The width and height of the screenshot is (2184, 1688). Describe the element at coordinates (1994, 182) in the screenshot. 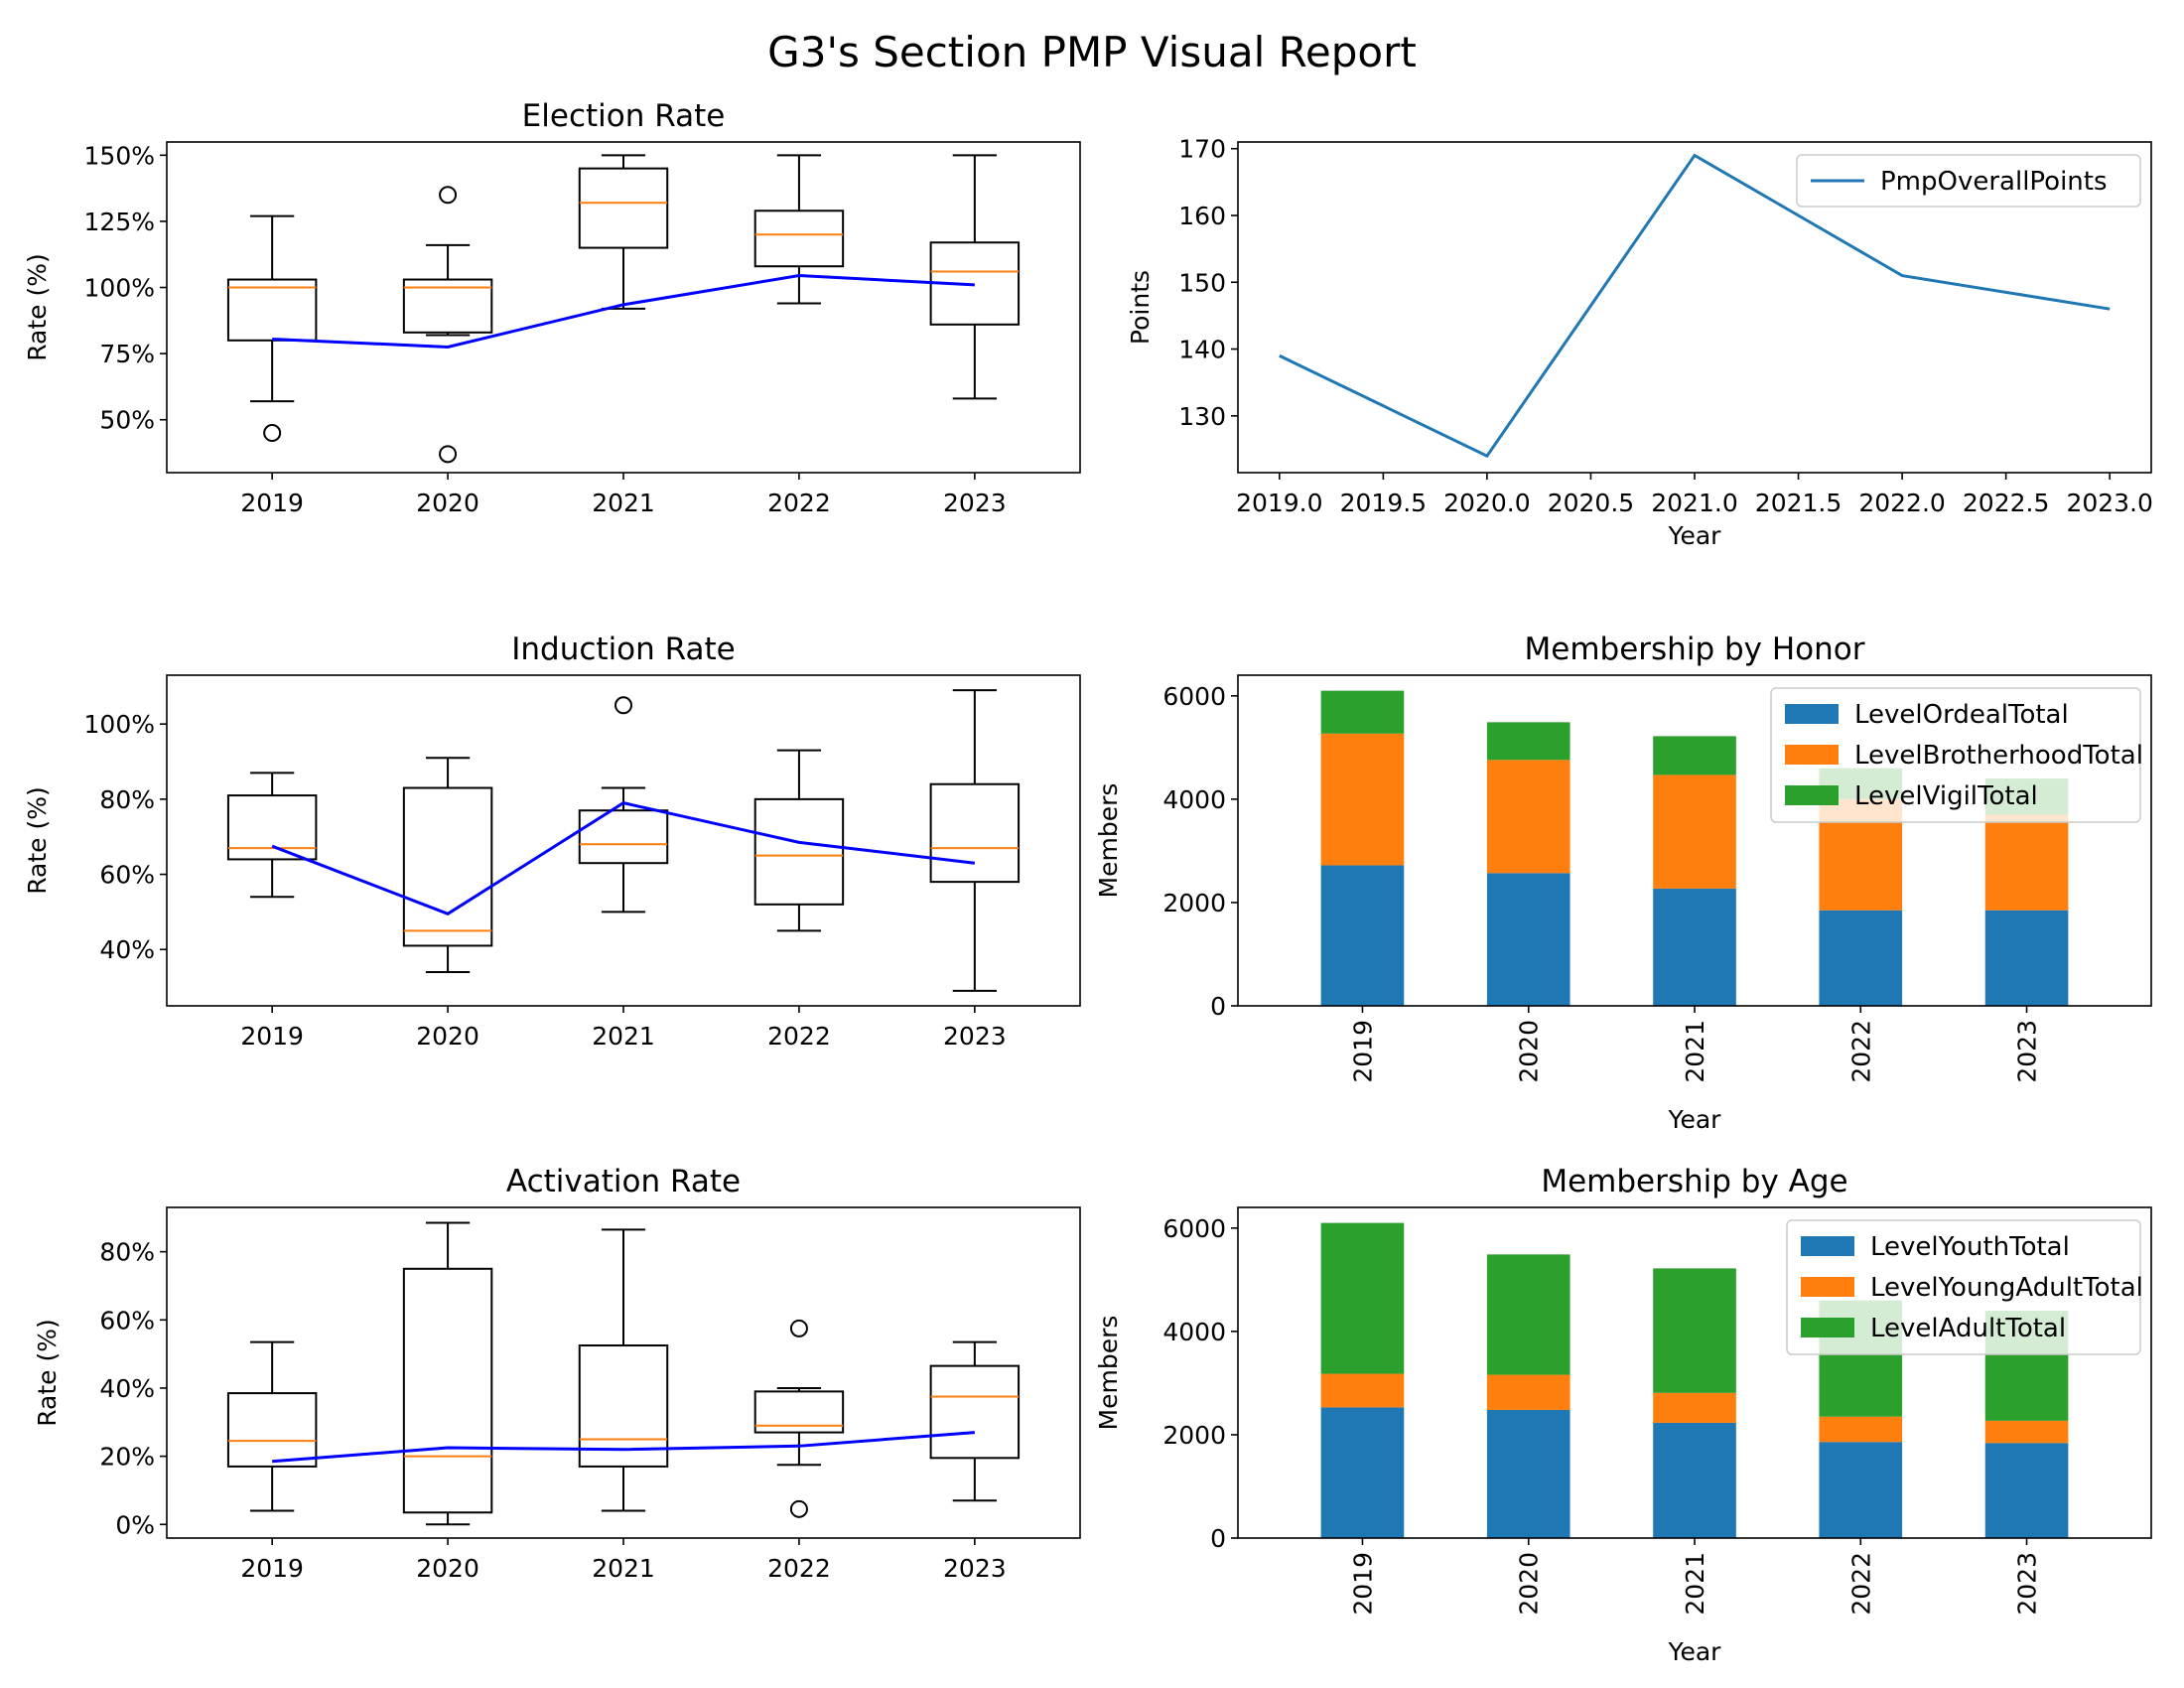

I see `legend-label: PmpOverallPoints` at that location.